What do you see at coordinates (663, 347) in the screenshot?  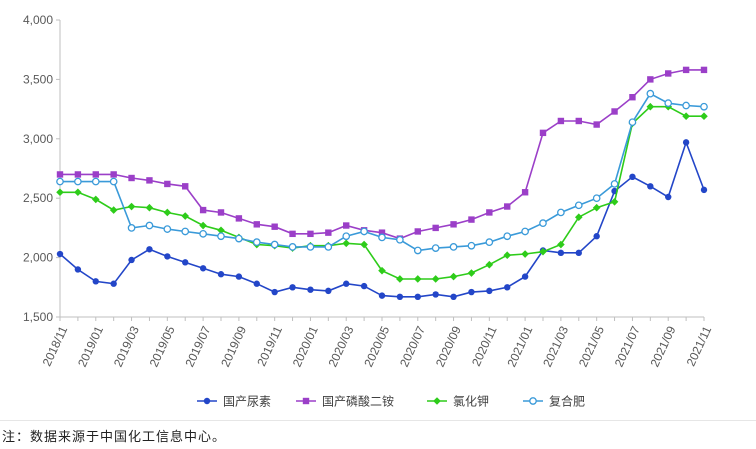 I see `x-tick-label: 2021/09` at bounding box center [663, 347].